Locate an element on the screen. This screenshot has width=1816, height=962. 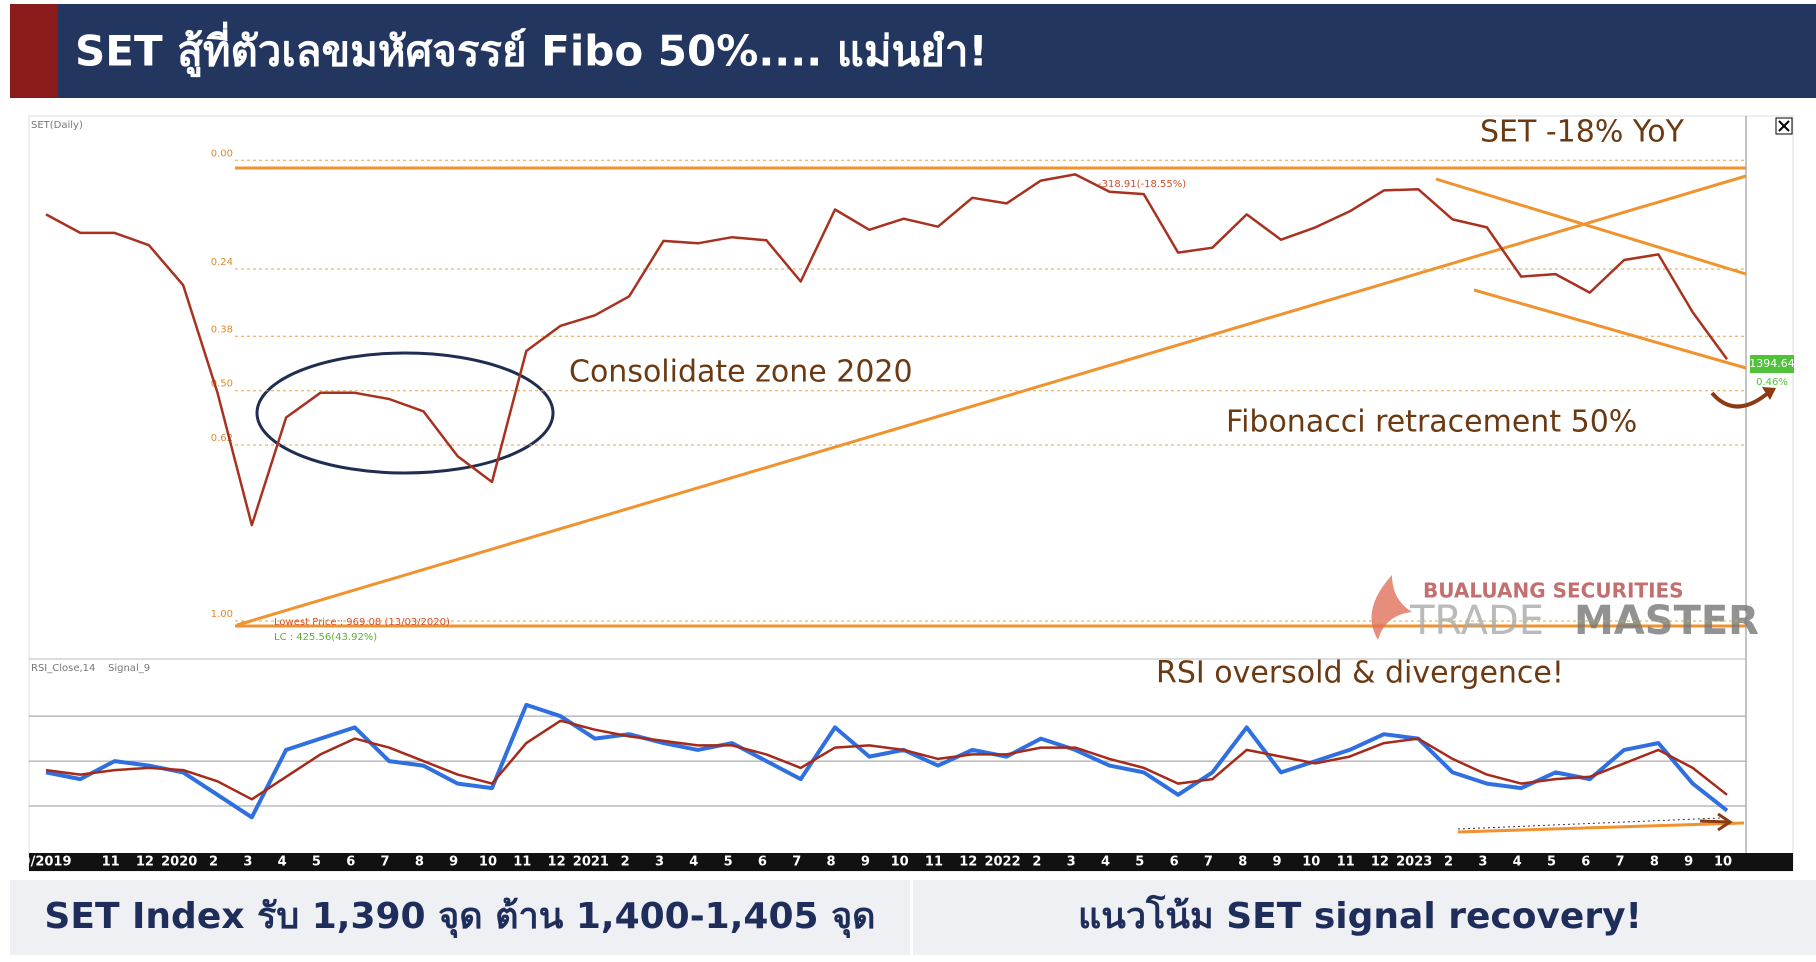
x-tick-label: 2020 is located at coordinates (179, 862).